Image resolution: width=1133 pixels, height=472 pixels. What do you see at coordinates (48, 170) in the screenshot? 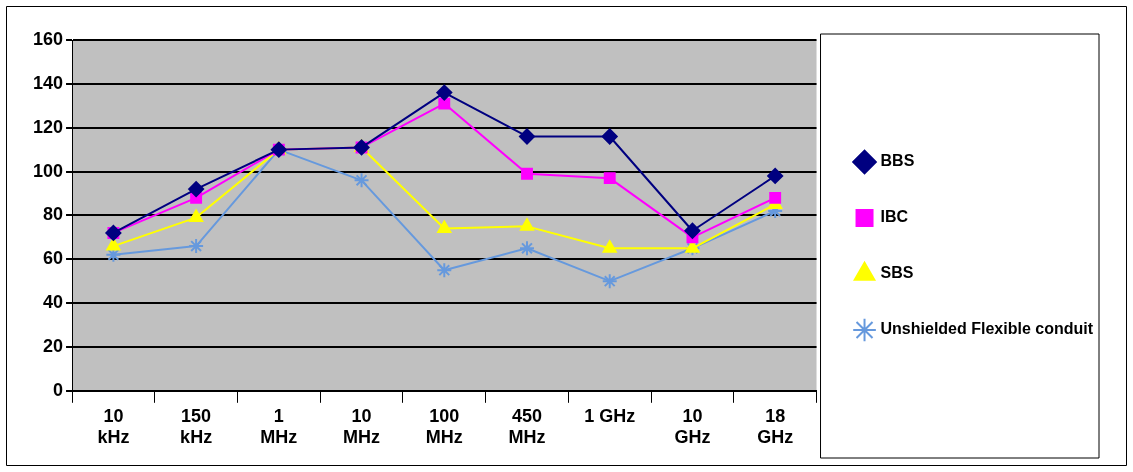
I see `y-tick-label: 100` at bounding box center [48, 170].